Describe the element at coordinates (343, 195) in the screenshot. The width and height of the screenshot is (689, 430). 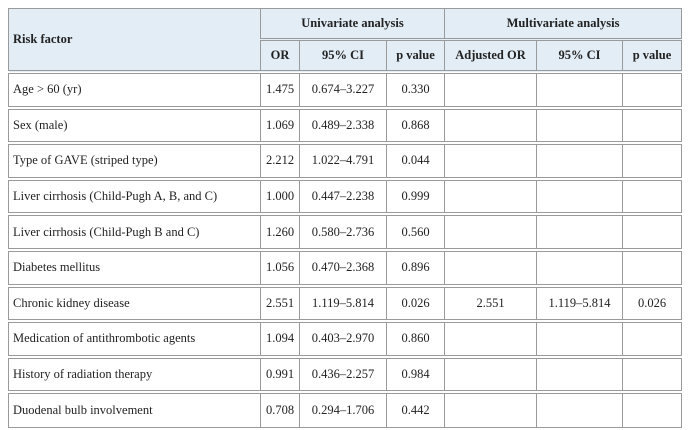
I see `value-cell: 0.447–2.238` at that location.